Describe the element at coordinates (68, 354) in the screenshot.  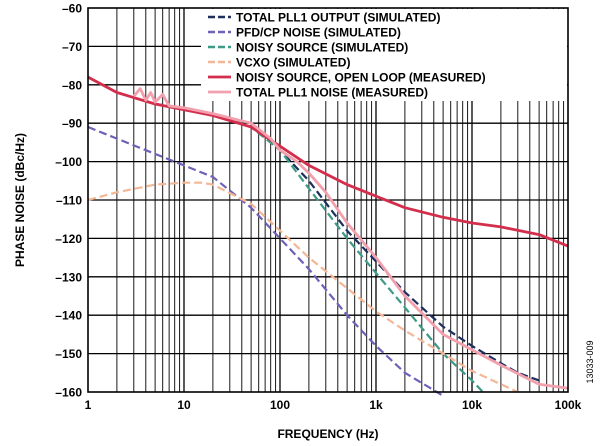
I see `y-tick-label: –150` at that location.